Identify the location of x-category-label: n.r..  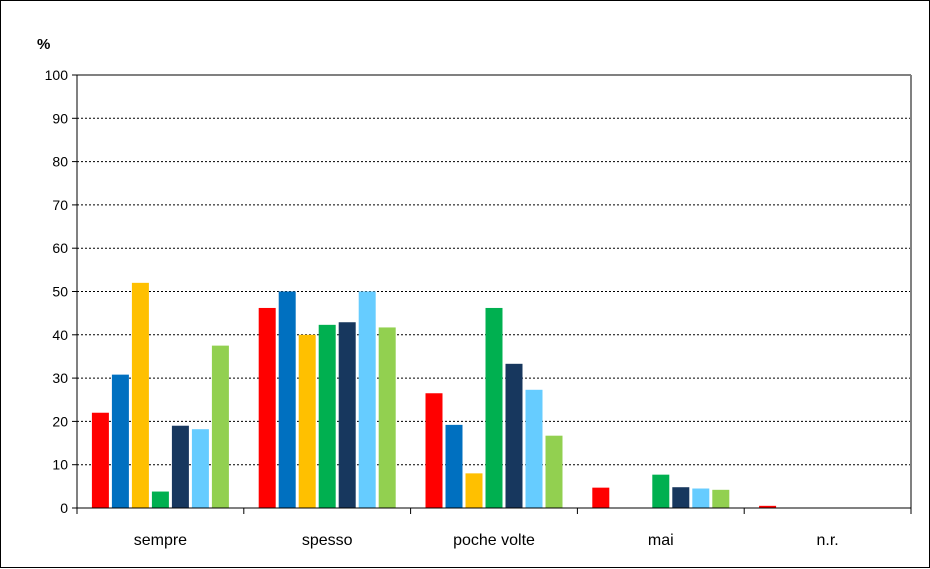
(827, 540).